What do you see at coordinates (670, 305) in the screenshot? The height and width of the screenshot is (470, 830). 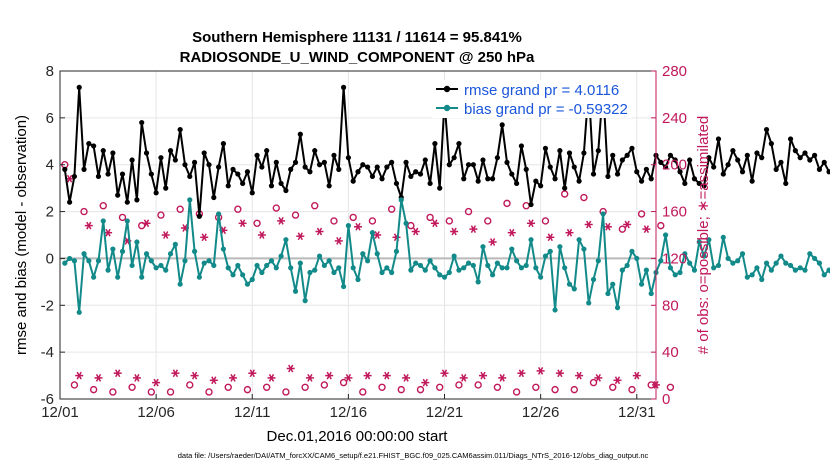 I see `y-right-tick-label: 80` at bounding box center [670, 305].